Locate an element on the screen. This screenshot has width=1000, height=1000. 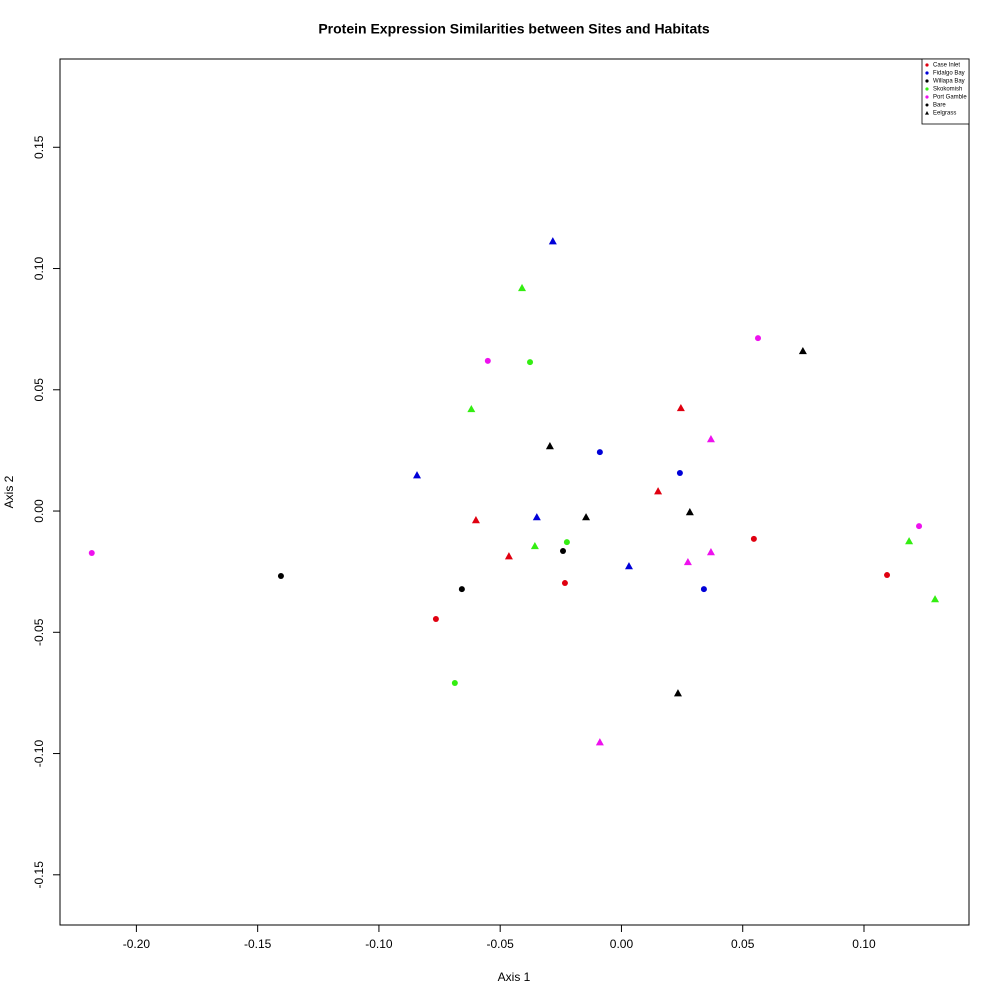
x-tick-label: -0.15 is located at coordinates (258, 944).